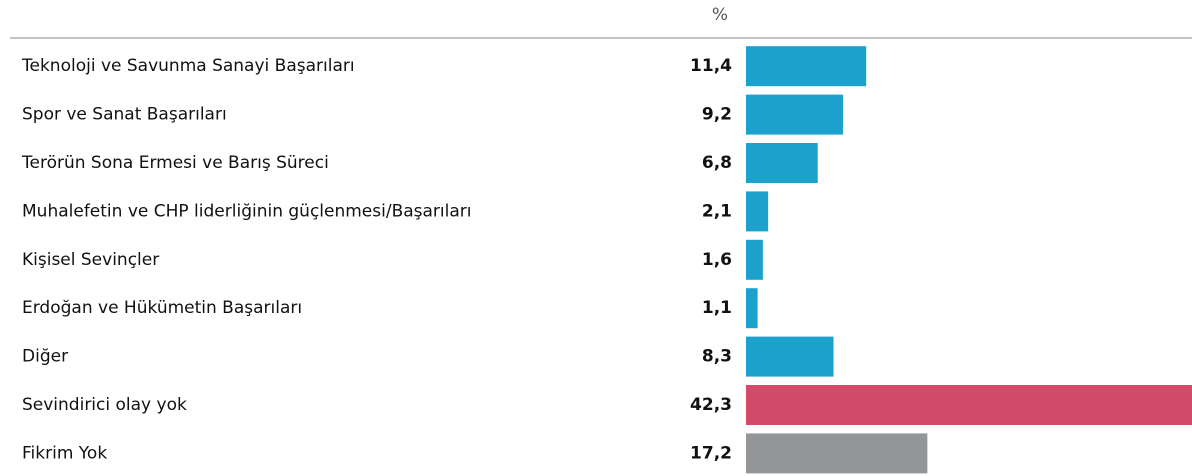 The width and height of the screenshot is (1192, 476). Describe the element at coordinates (711, 66) in the screenshot. I see `value-label: 11,4` at that location.